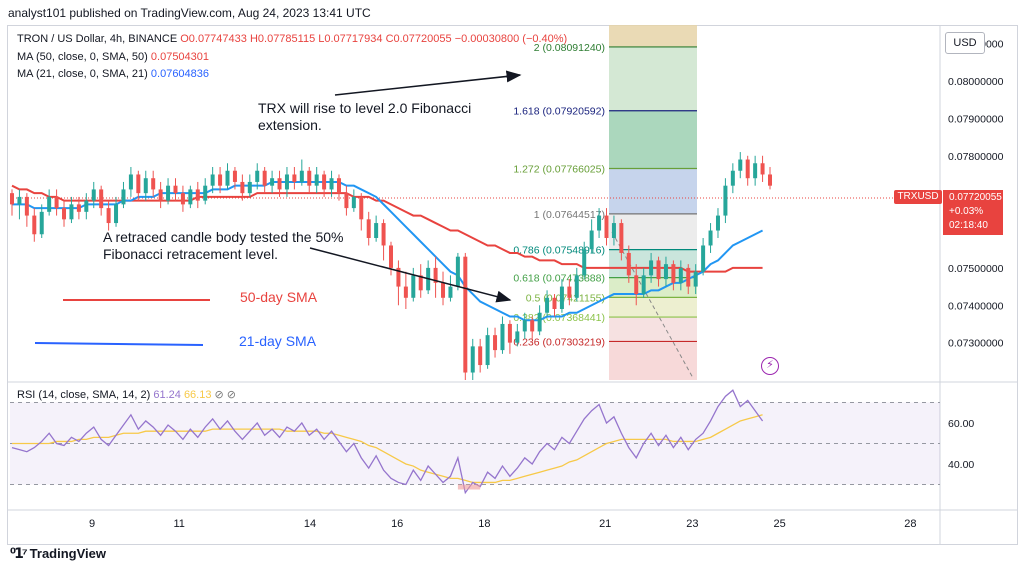 This screenshot has width=1024, height=570. Describe the element at coordinates (84, 395) in the screenshot. I see `rsi-label: RSI (14, close, SMA, 14, 2)` at that location.